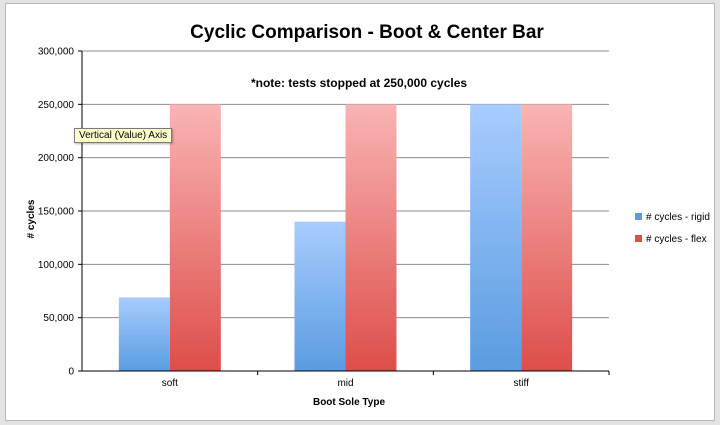 Image resolution: width=720 pixels, height=425 pixels. I want to click on bar-flex-soft, so click(195, 237).